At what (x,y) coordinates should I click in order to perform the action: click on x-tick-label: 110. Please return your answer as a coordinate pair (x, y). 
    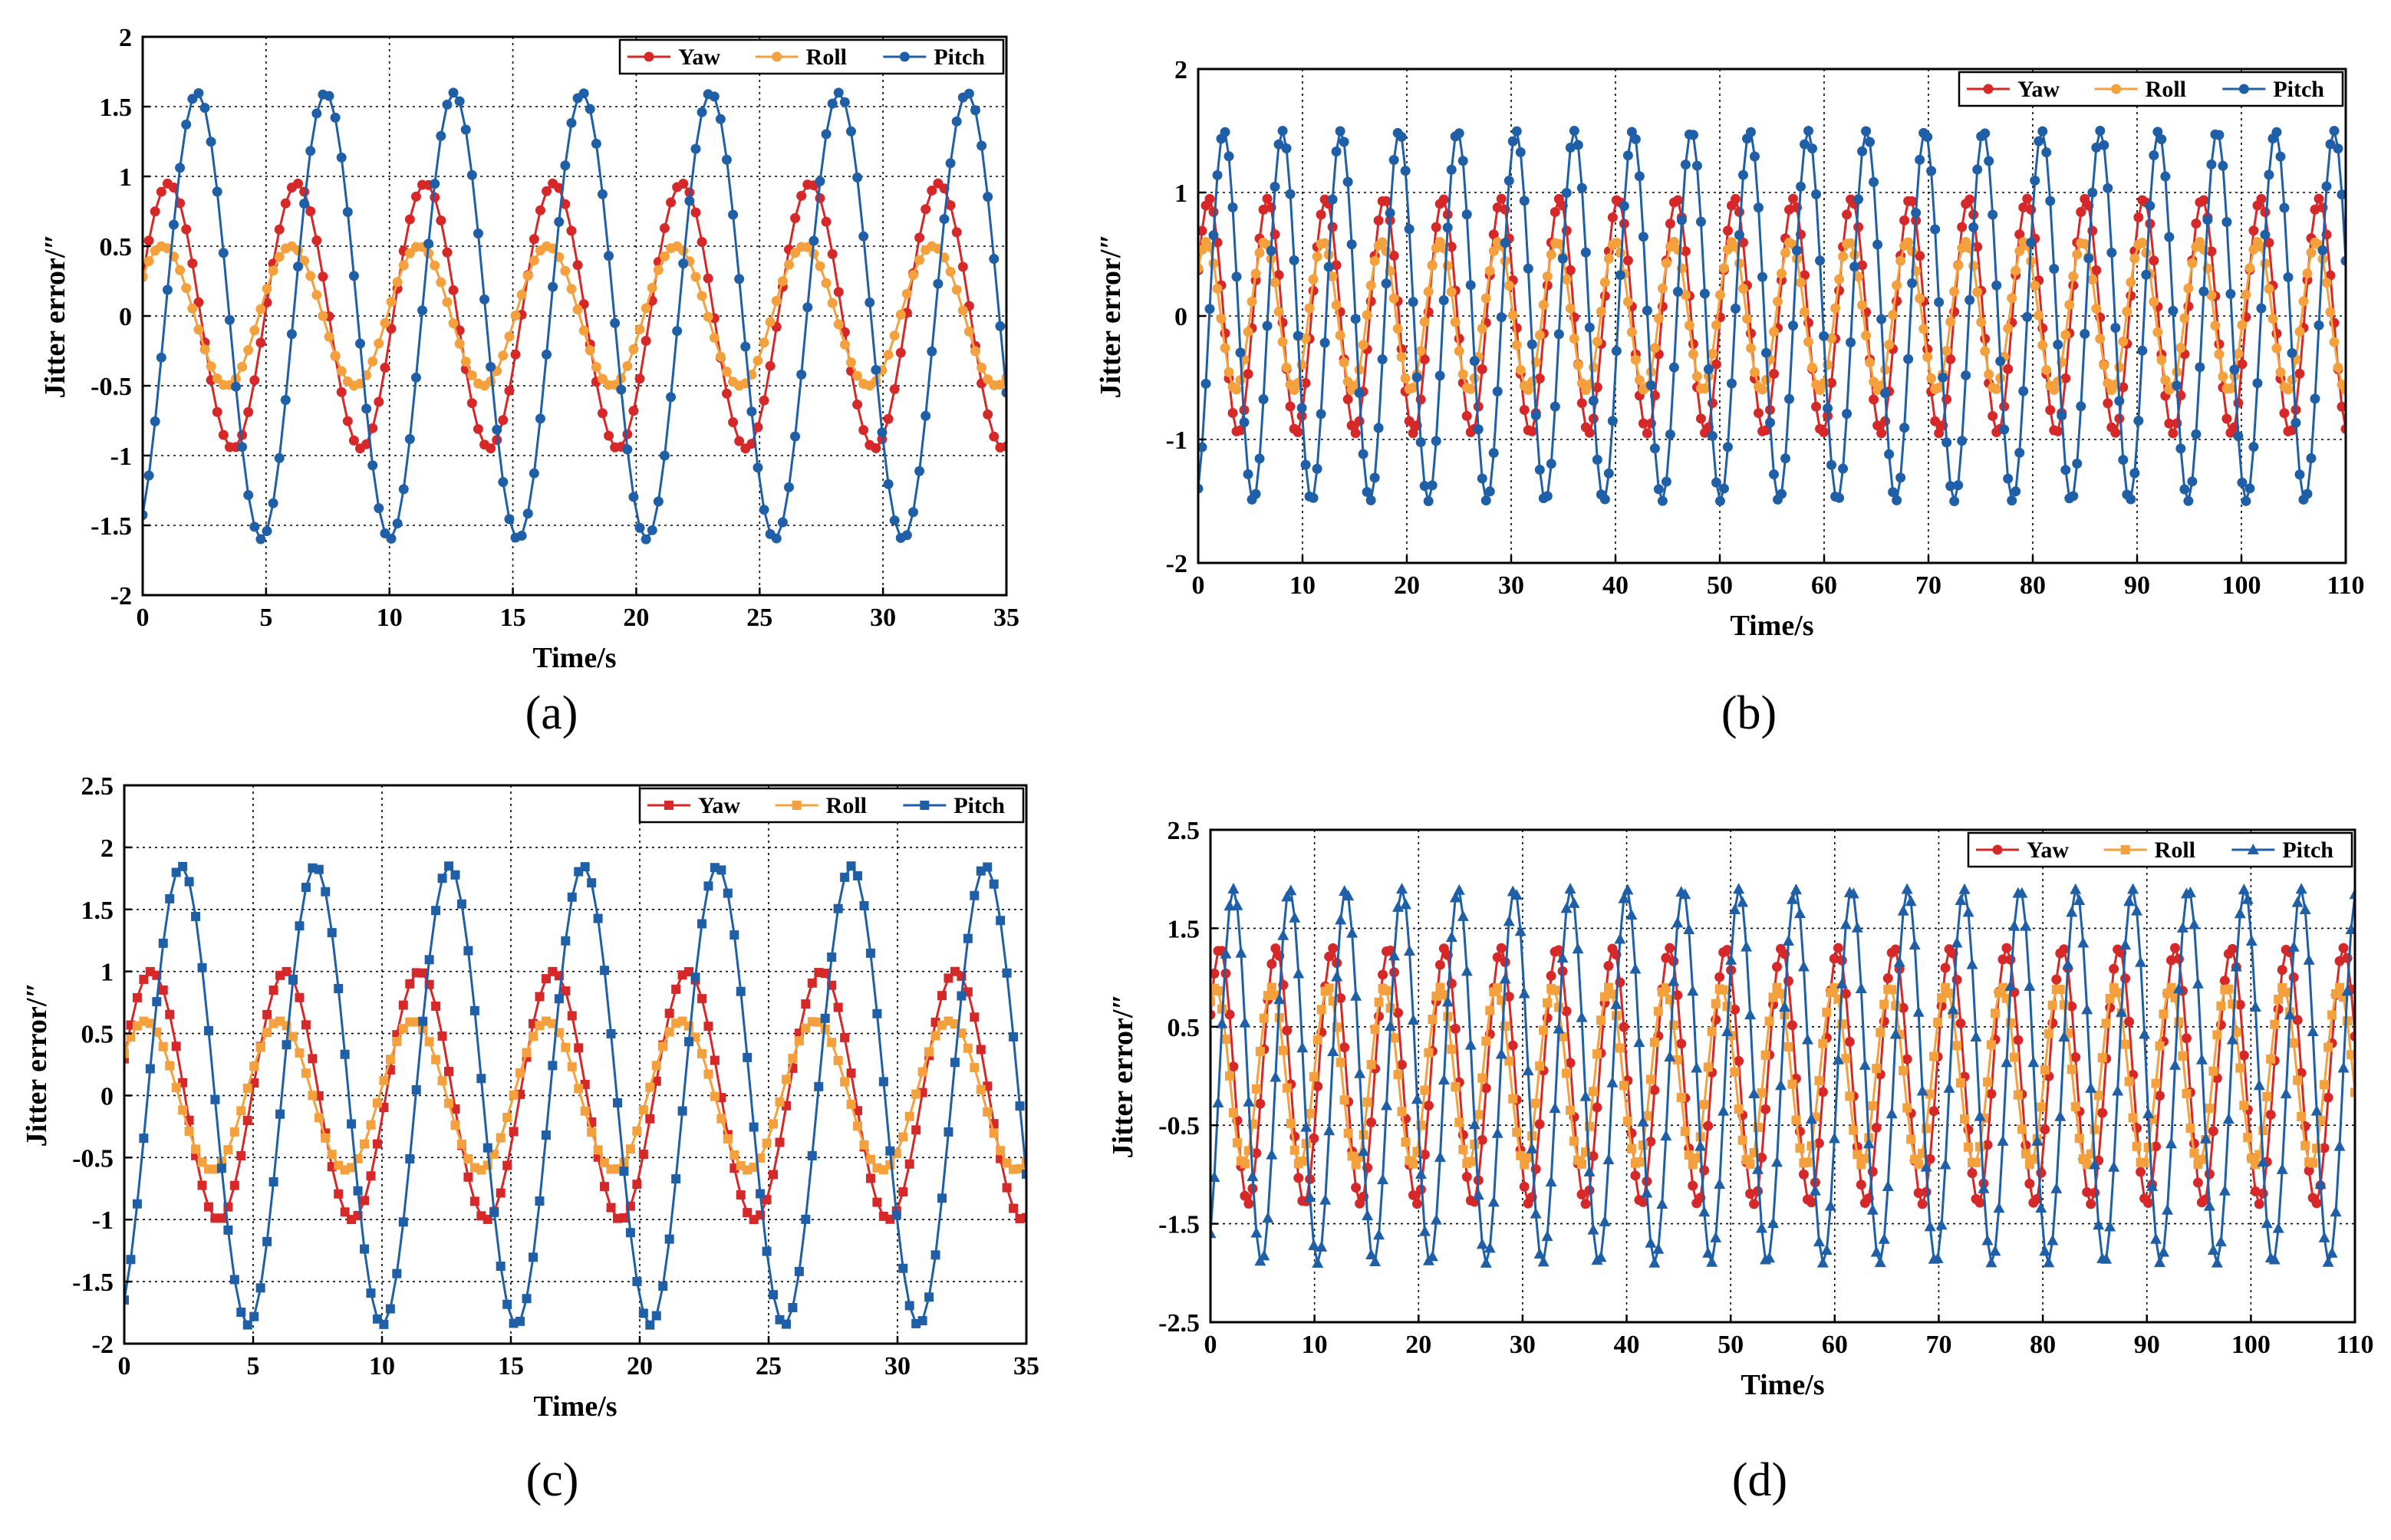
    Looking at the image, I should click on (2345, 585).